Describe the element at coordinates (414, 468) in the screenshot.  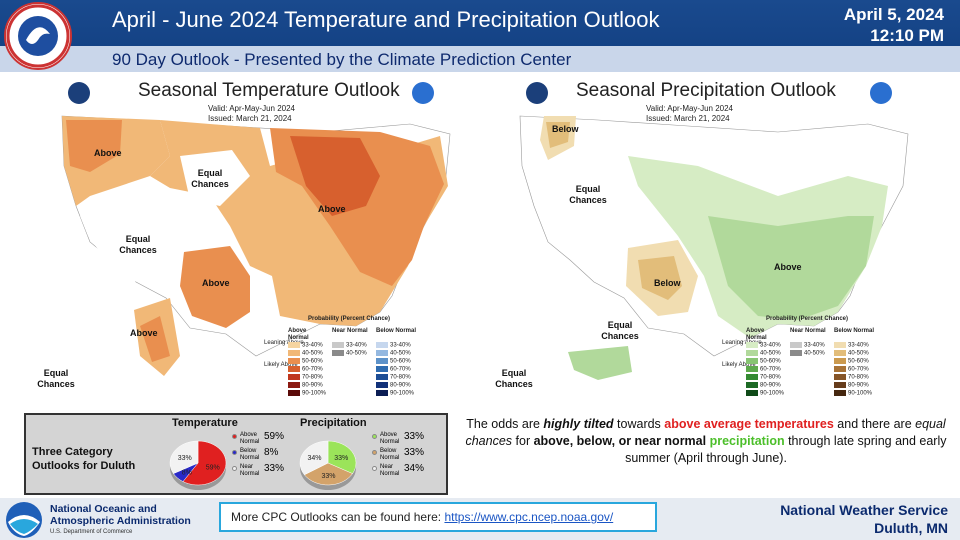
I see `pie-legend-value: 34%` at that location.